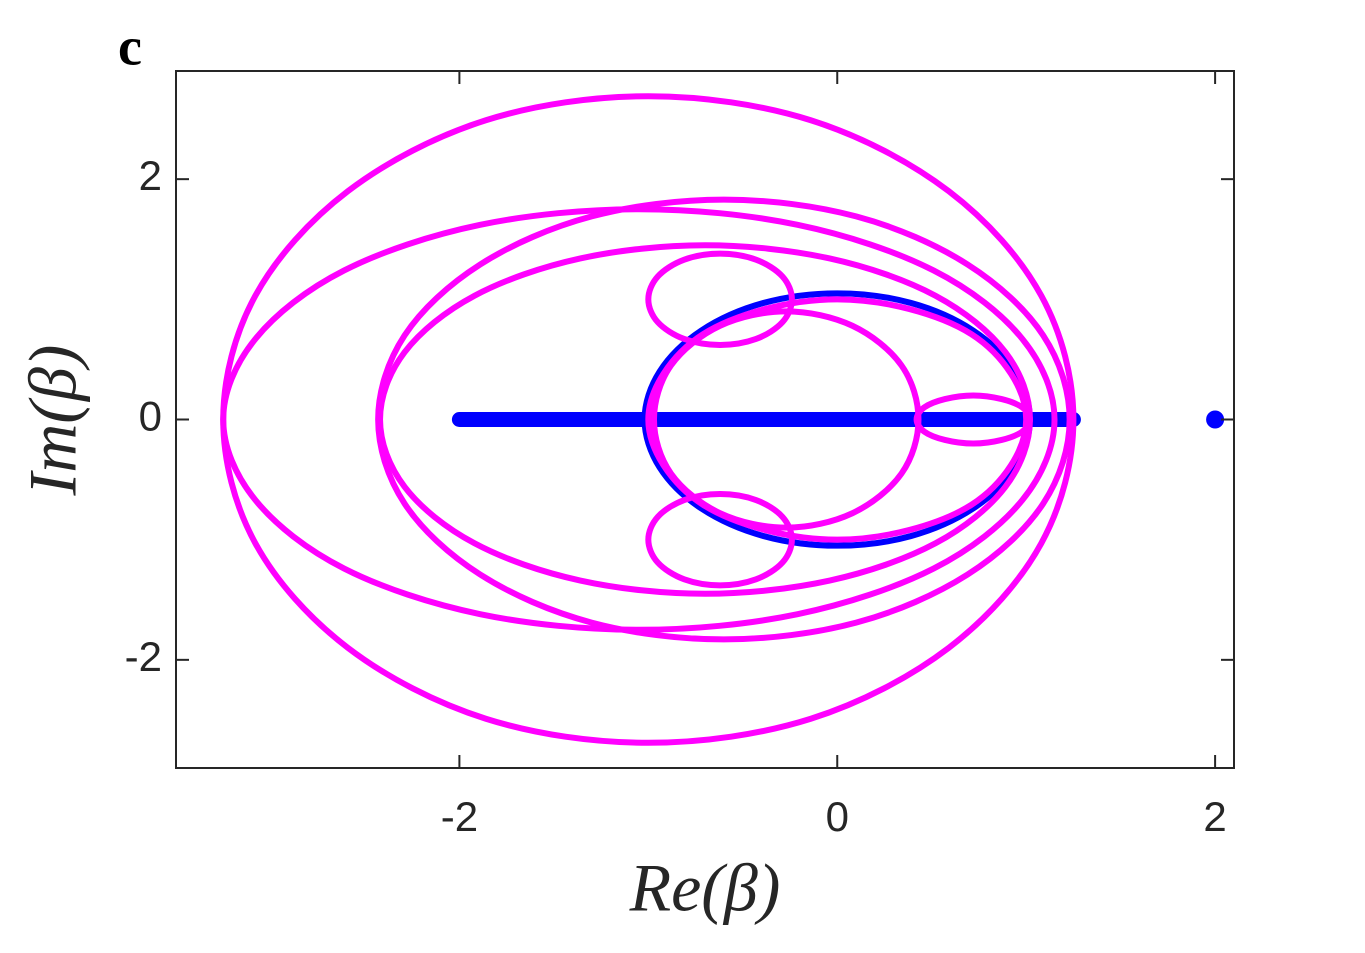  Describe the element at coordinates (143, 656) in the screenshot. I see `y-tick-label: -2` at that location.